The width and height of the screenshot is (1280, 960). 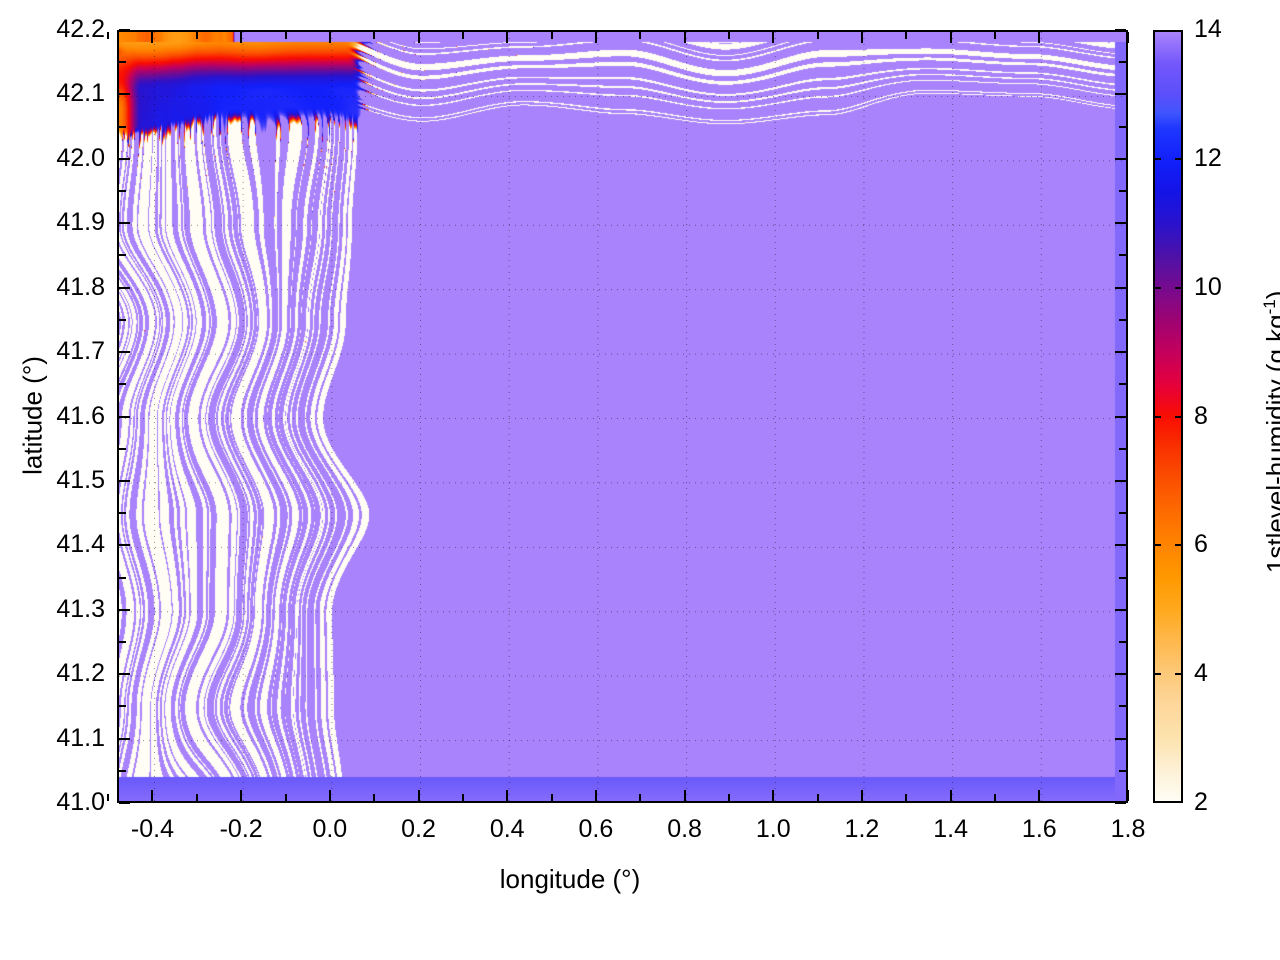 What do you see at coordinates (1208, 29) in the screenshot?
I see `colorbar-tick-label: 14` at bounding box center [1208, 29].